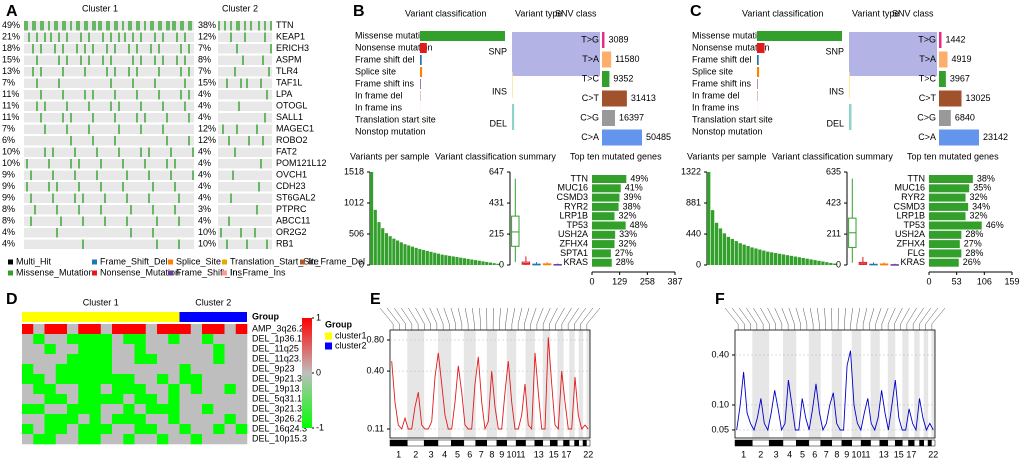 Image resolution: width=1020 pixels, height=464 pixels. I want to click on gene-label: OVCH1, so click(291, 175).